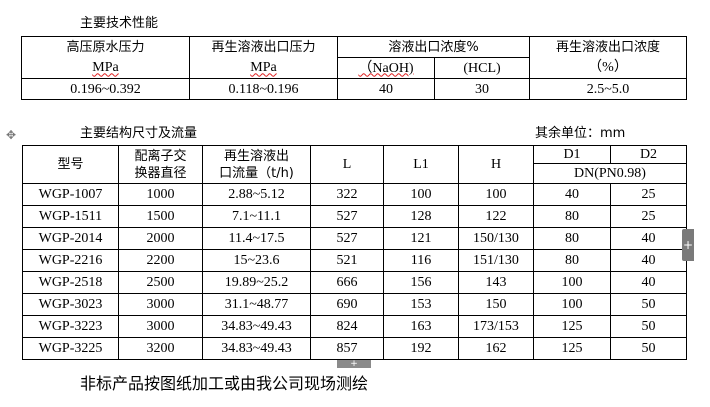 The width and height of the screenshot is (710, 407). I want to click on cell: WGP-3225, so click(70, 348).